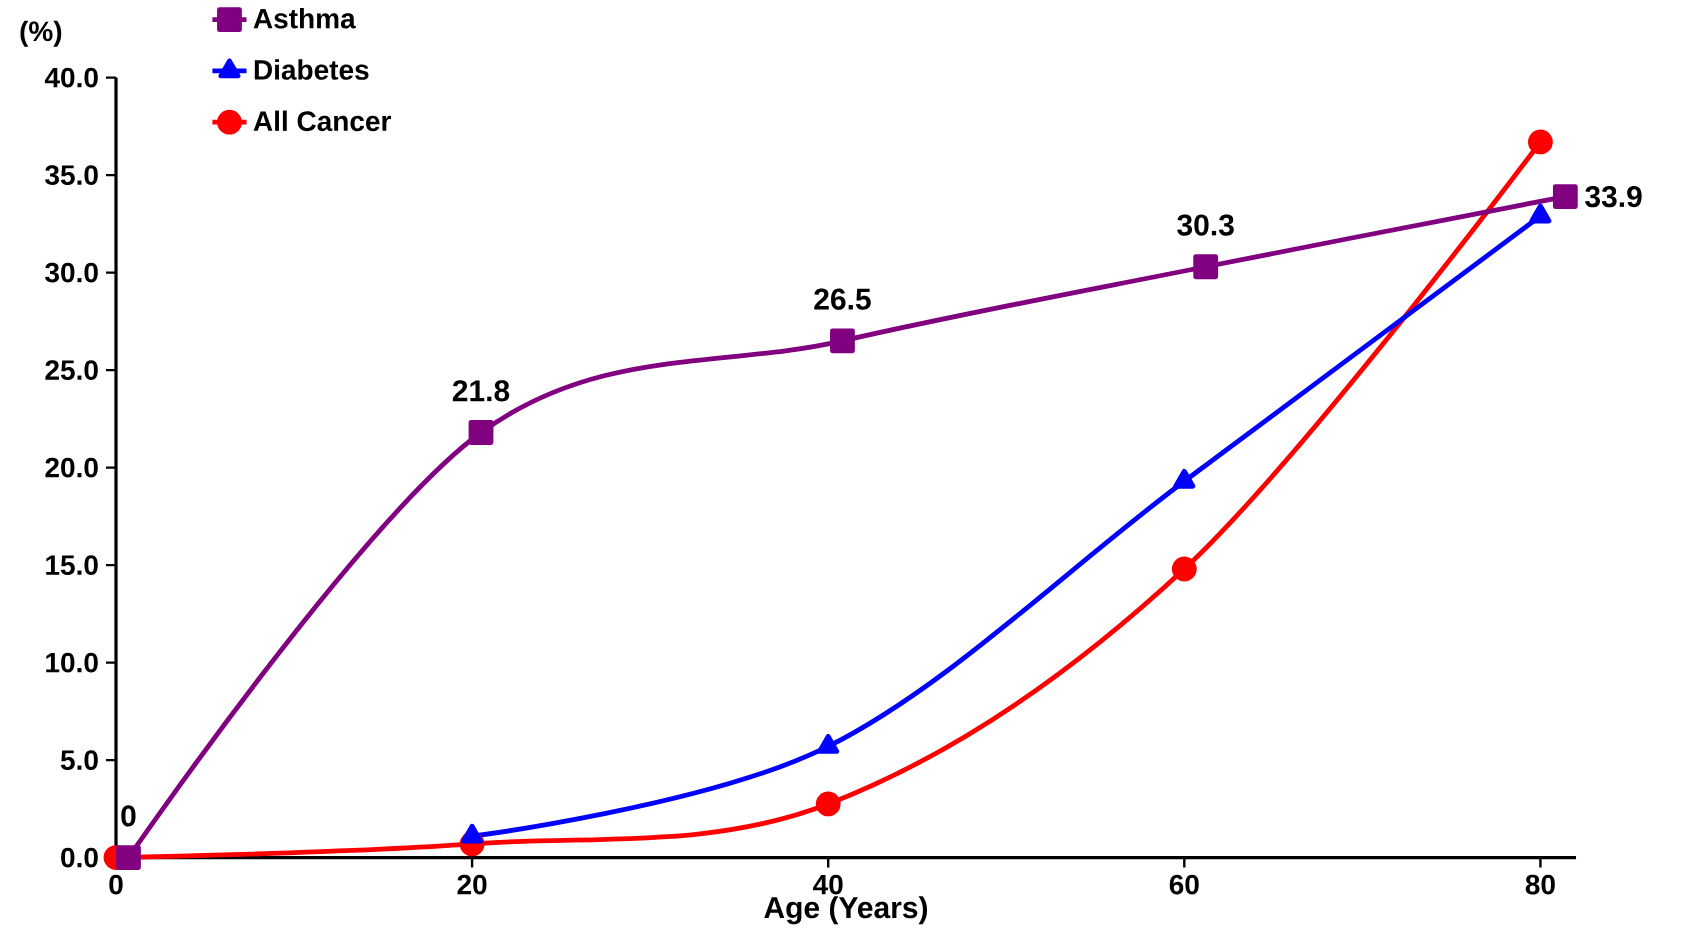 This screenshot has width=1692, height=942. Describe the element at coordinates (71, 467) in the screenshot. I see `y-tick-label: 20.0` at that location.